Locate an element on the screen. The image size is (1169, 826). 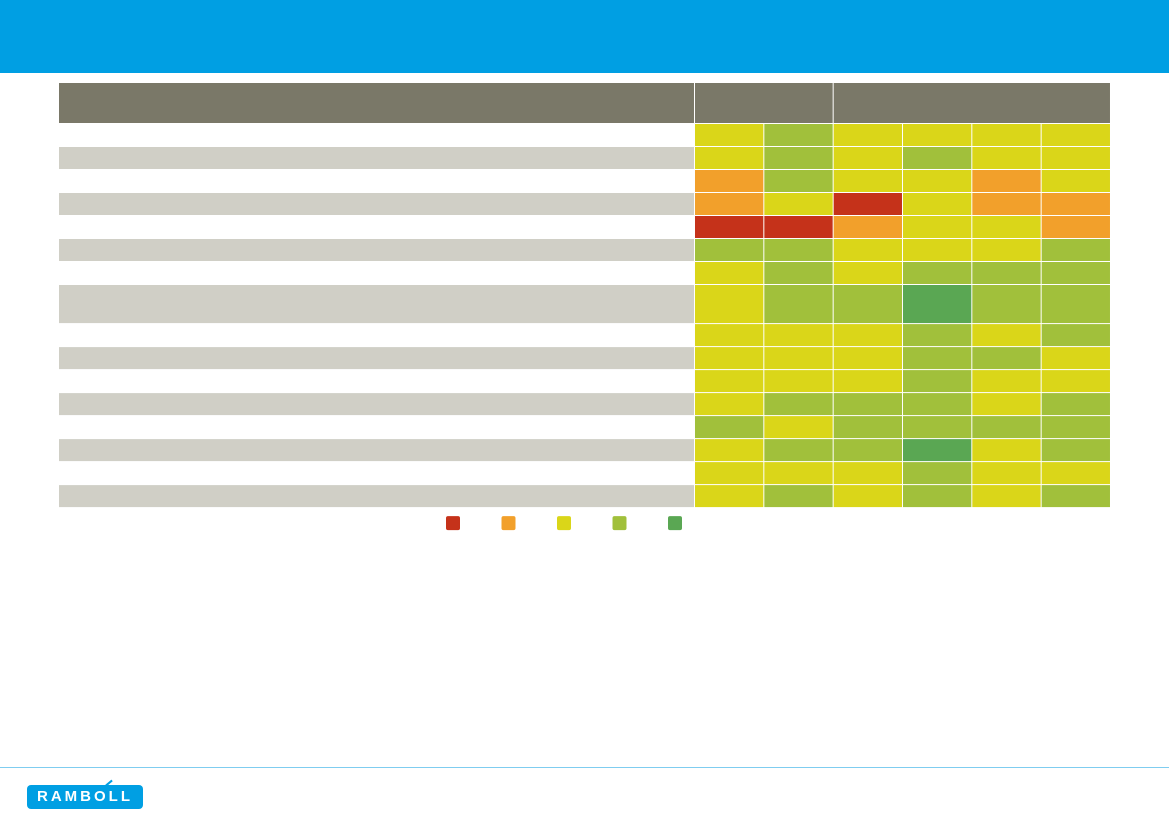
heatmap-cell-r11-c6 is located at coordinates (1075, 381).